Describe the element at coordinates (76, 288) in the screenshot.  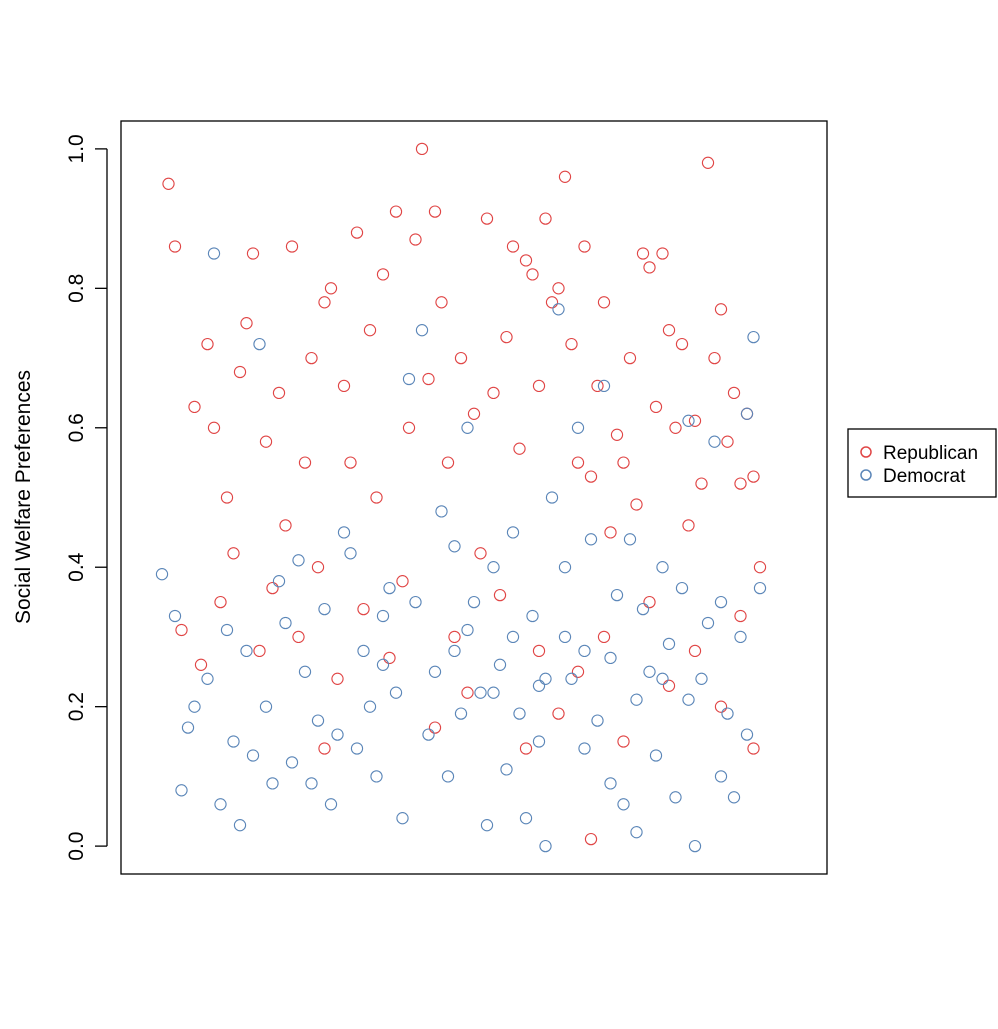
I see `y-tick-label: 0.8` at that location.